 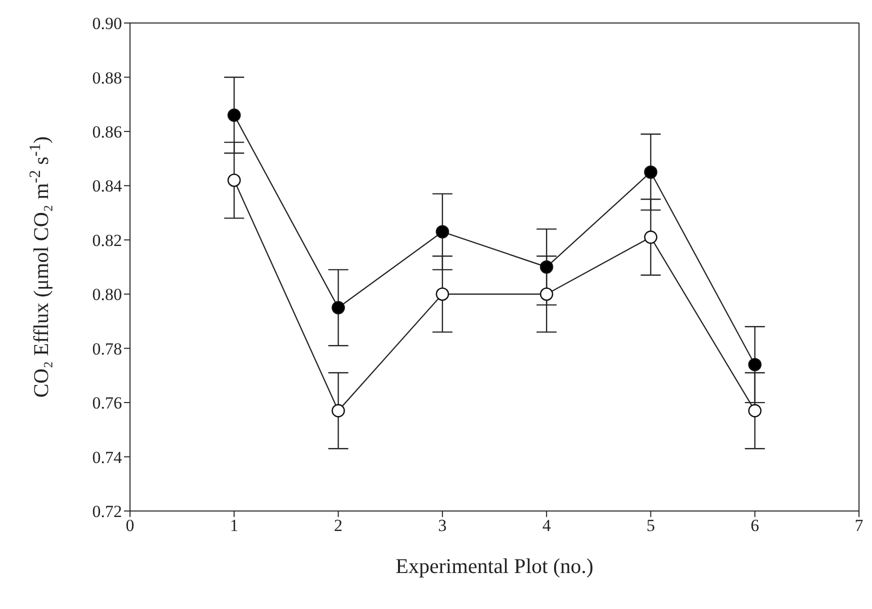 I want to click on y-tick-label: 0.90, so click(x=107, y=24).